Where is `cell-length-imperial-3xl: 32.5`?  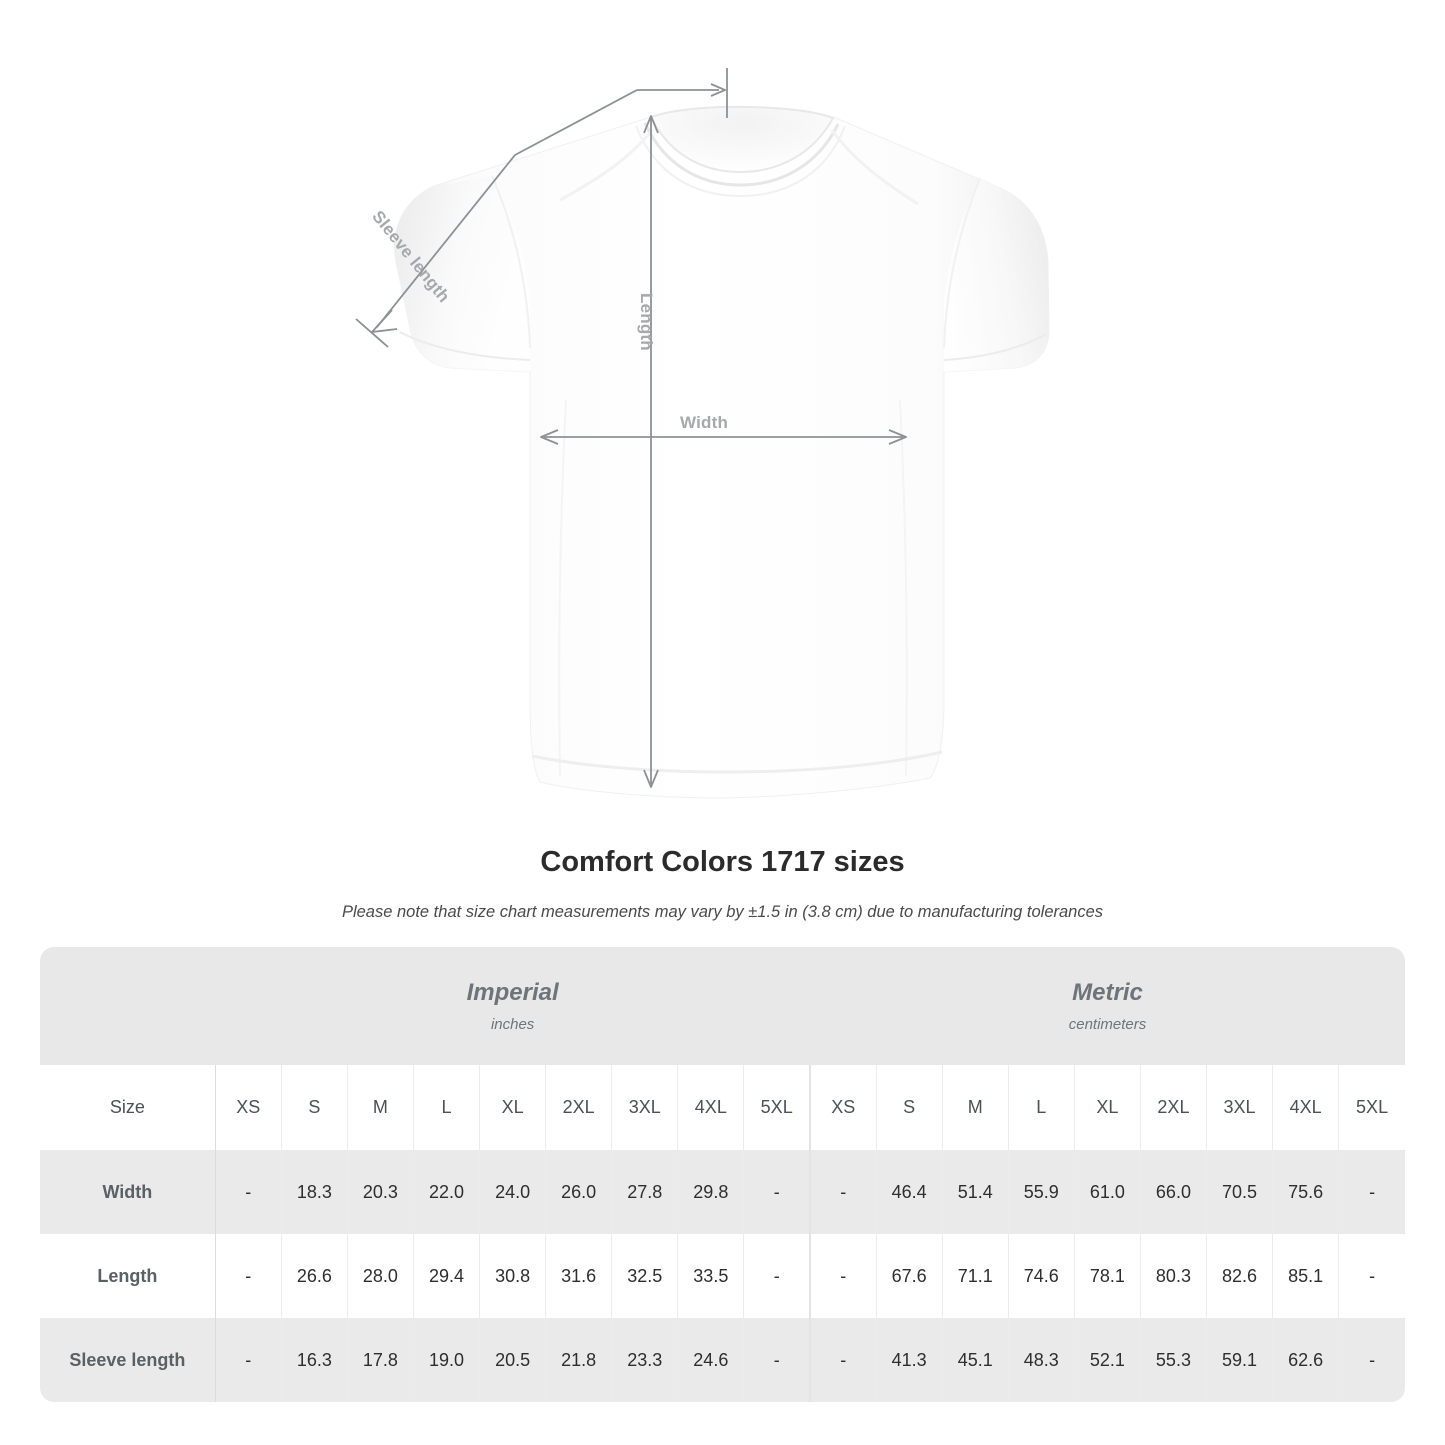 cell-length-imperial-3xl: 32.5 is located at coordinates (645, 1276).